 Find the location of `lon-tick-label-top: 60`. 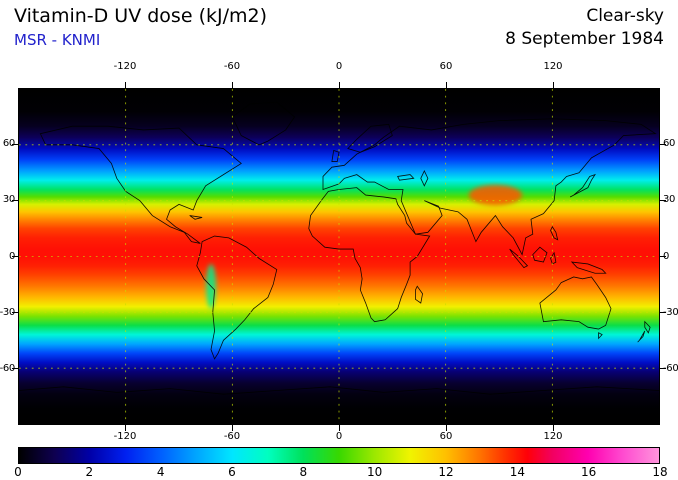

lon-tick-label-top: 60 is located at coordinates (446, 66).